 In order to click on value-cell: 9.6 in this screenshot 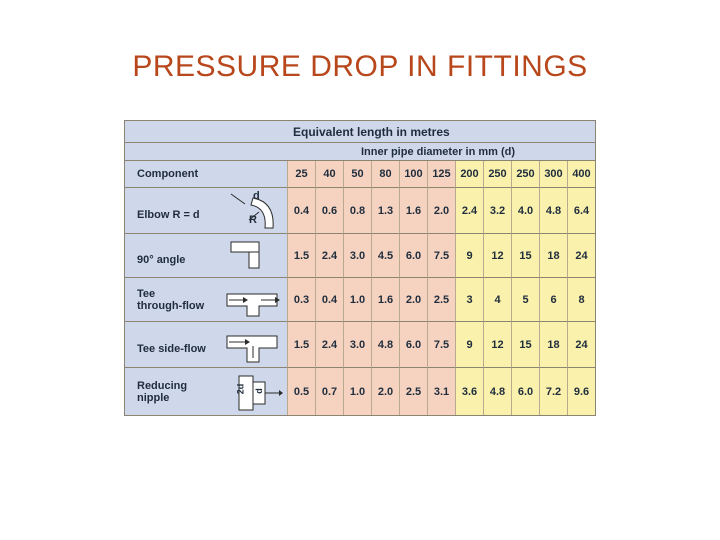, I will do `click(581, 391)`.